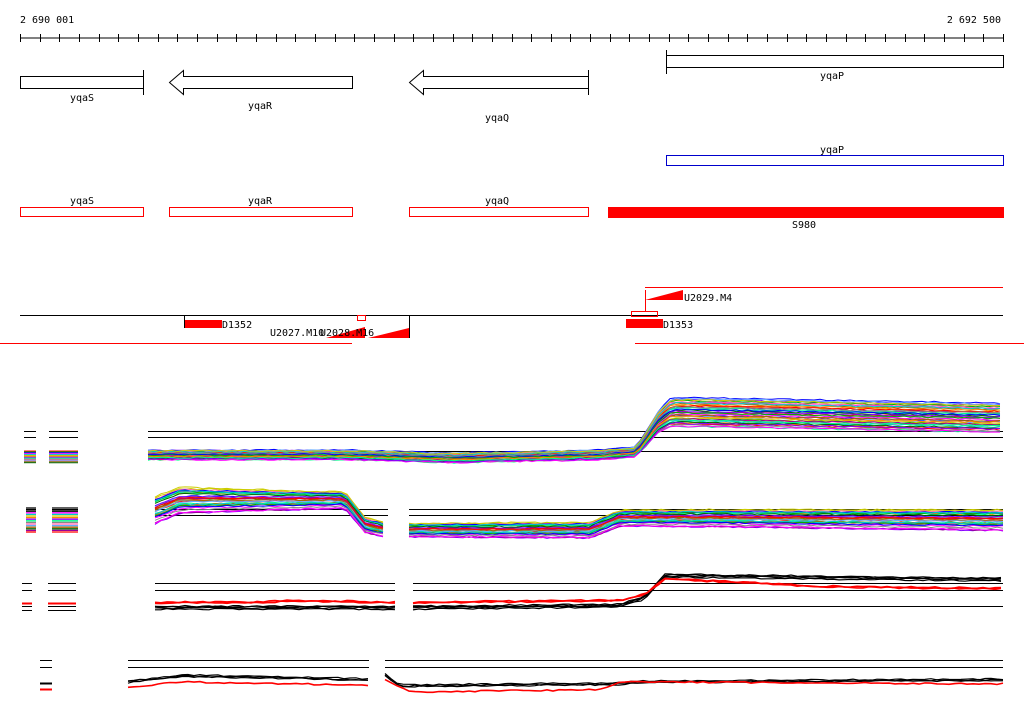 The height and width of the screenshot is (714, 1024). What do you see at coordinates (218, 323) in the screenshot?
I see `feature-D1352: D1352` at bounding box center [218, 323].